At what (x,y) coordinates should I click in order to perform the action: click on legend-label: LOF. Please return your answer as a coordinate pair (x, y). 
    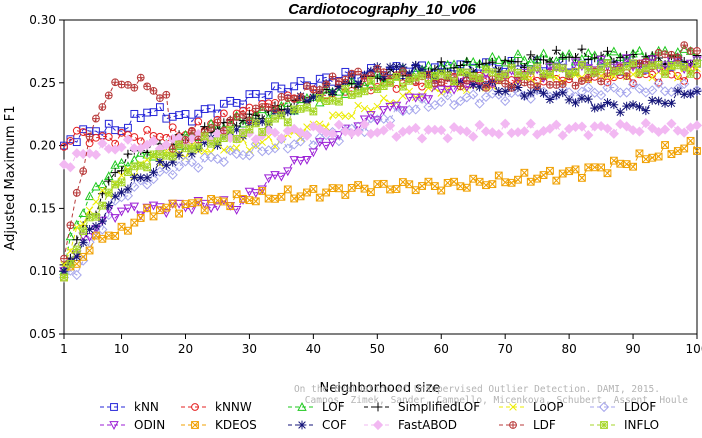
    Looking at the image, I should click on (333, 407).